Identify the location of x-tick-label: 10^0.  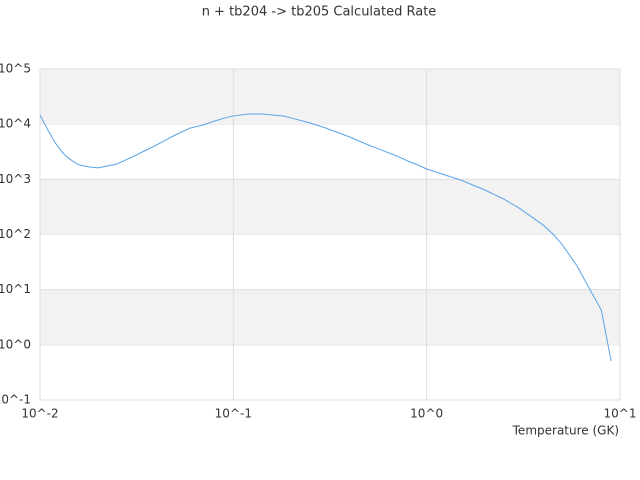
(426, 414).